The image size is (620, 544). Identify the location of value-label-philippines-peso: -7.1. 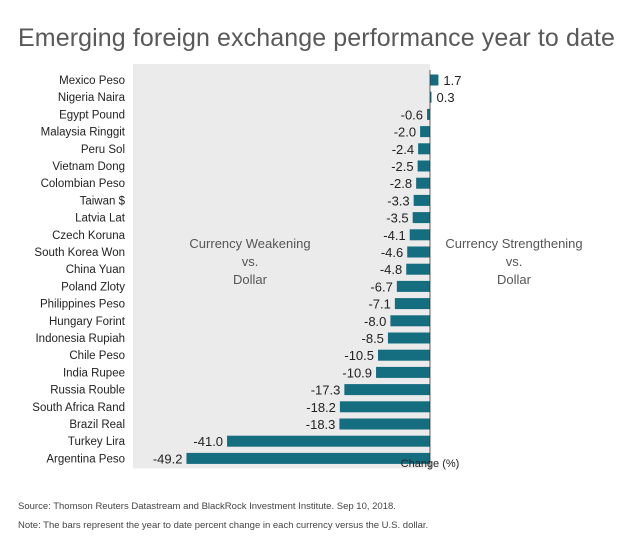
(379, 304).